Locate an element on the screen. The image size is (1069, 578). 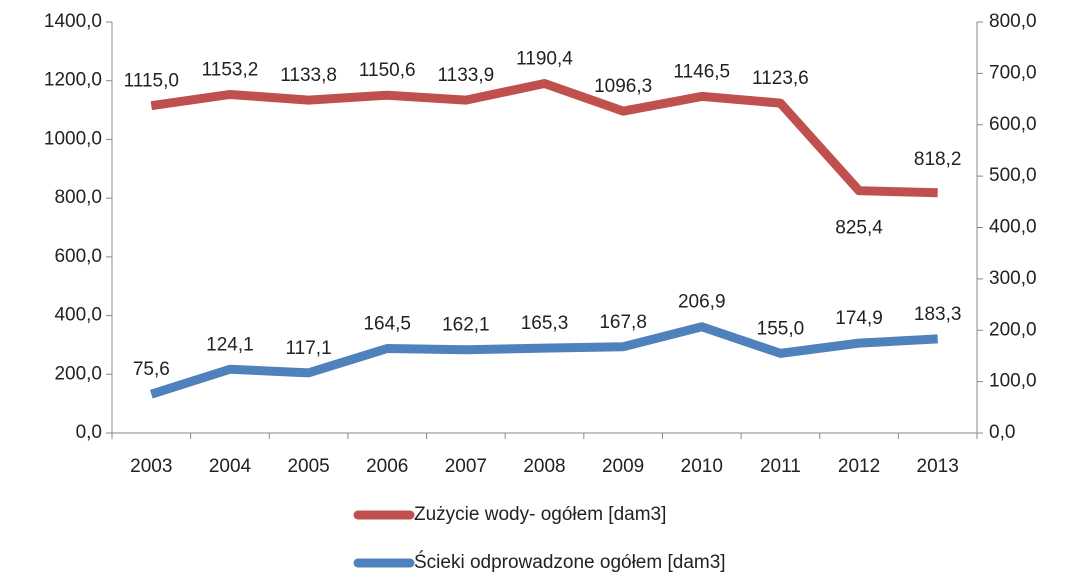
x-tick-label: 2004 is located at coordinates (230, 466).